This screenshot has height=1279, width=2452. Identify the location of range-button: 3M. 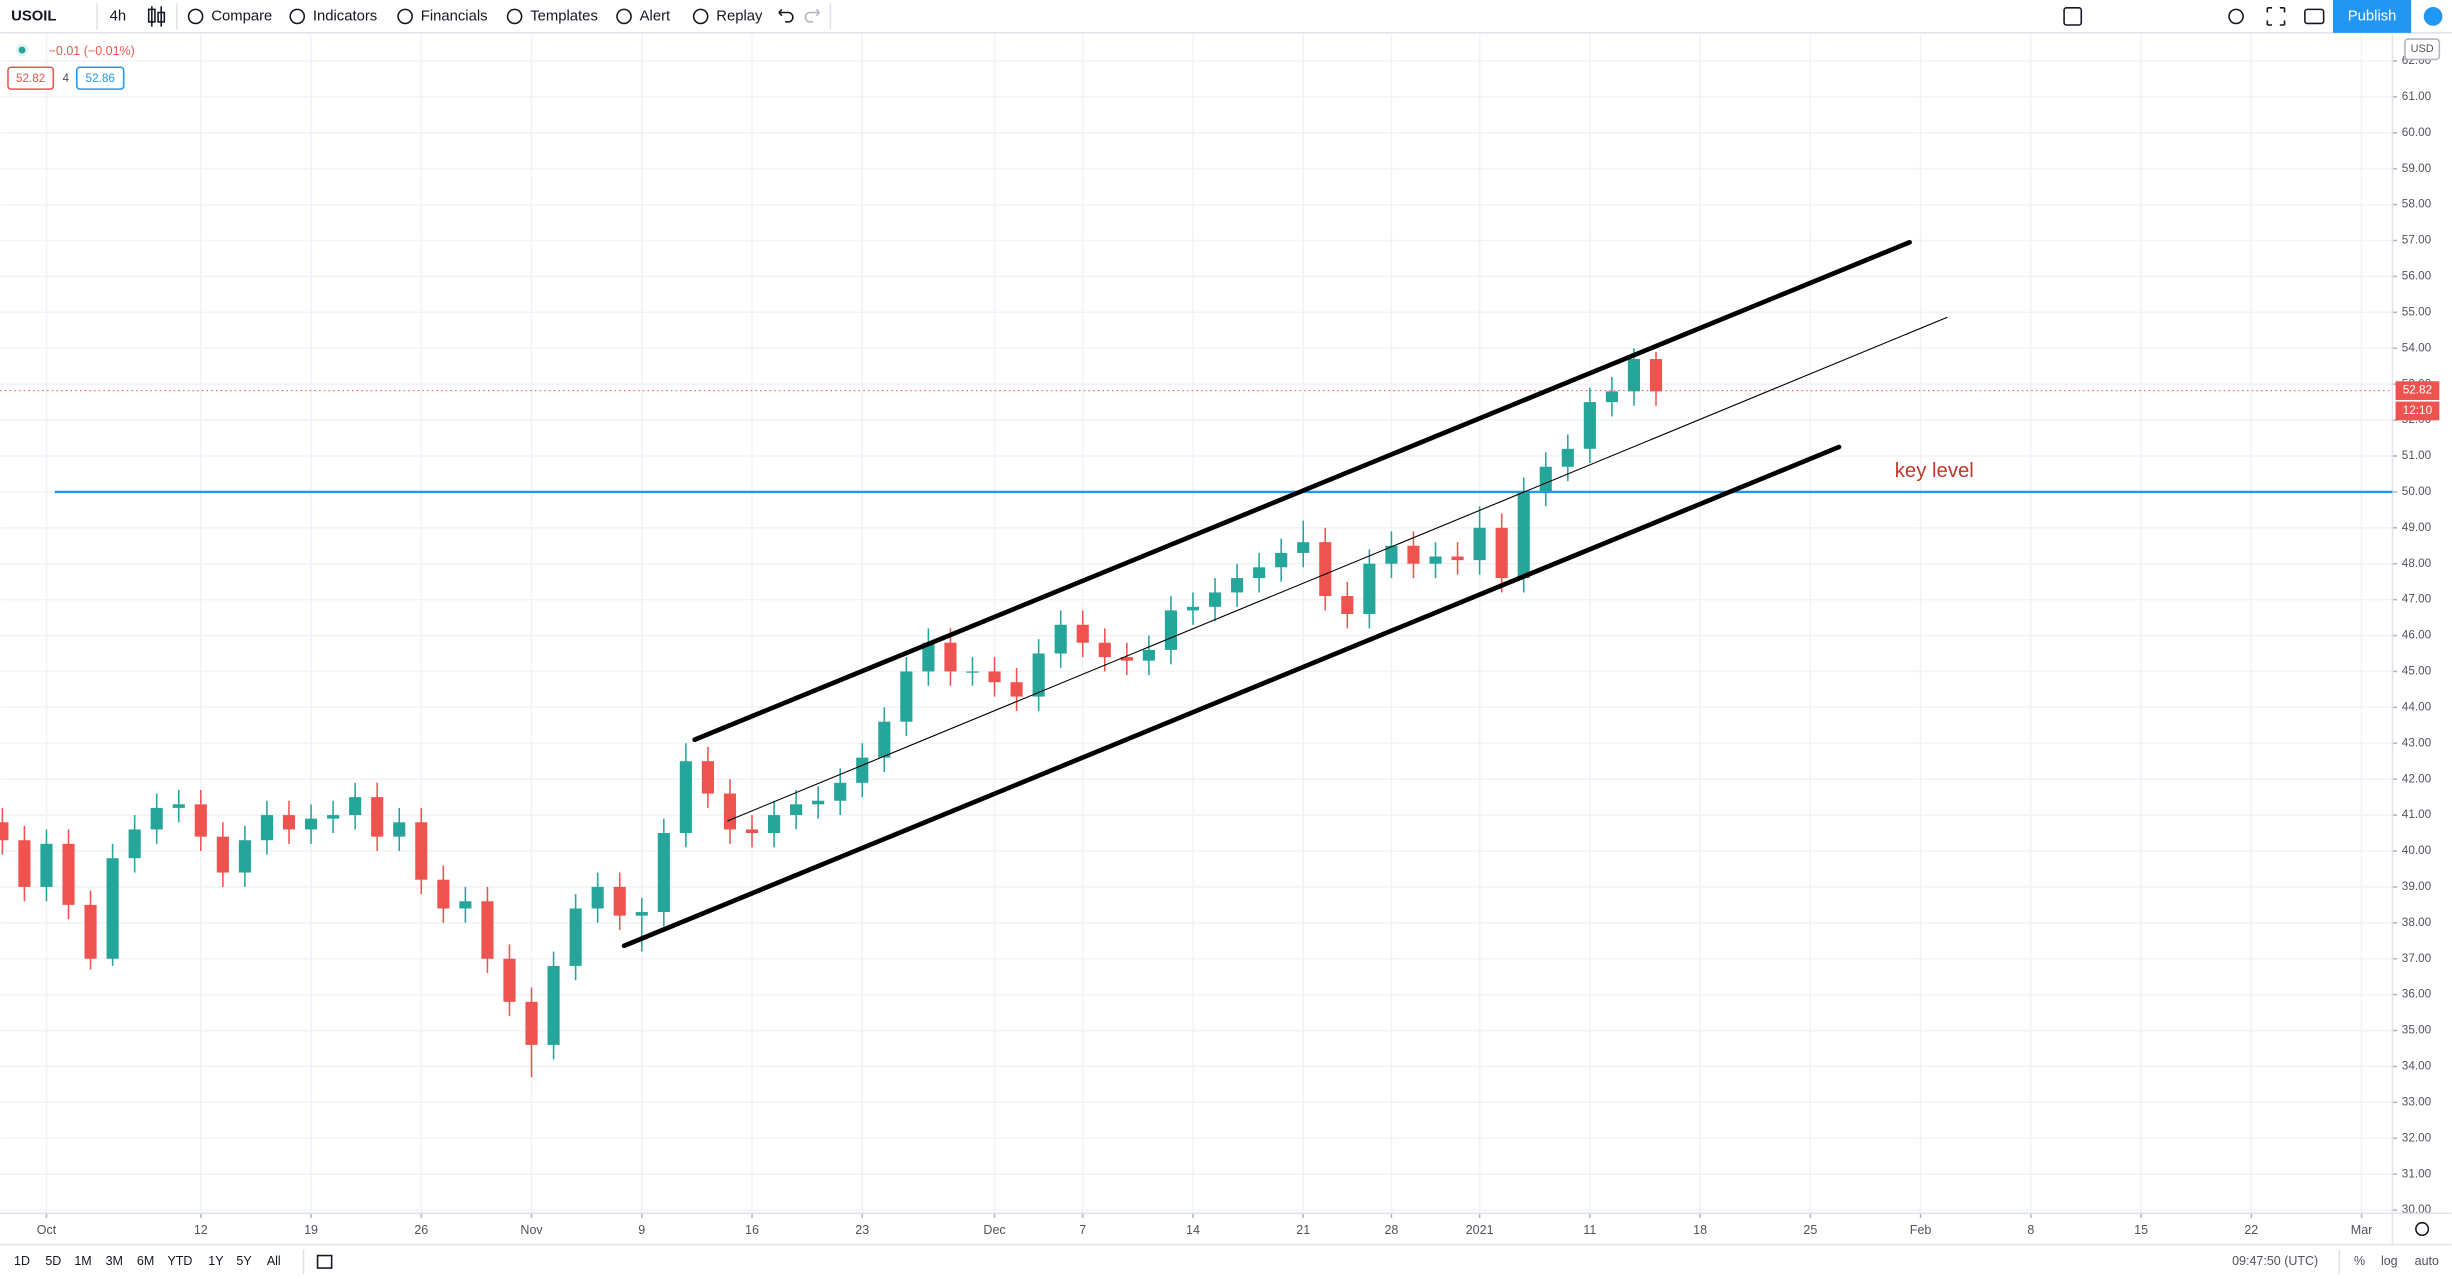
(114, 1261).